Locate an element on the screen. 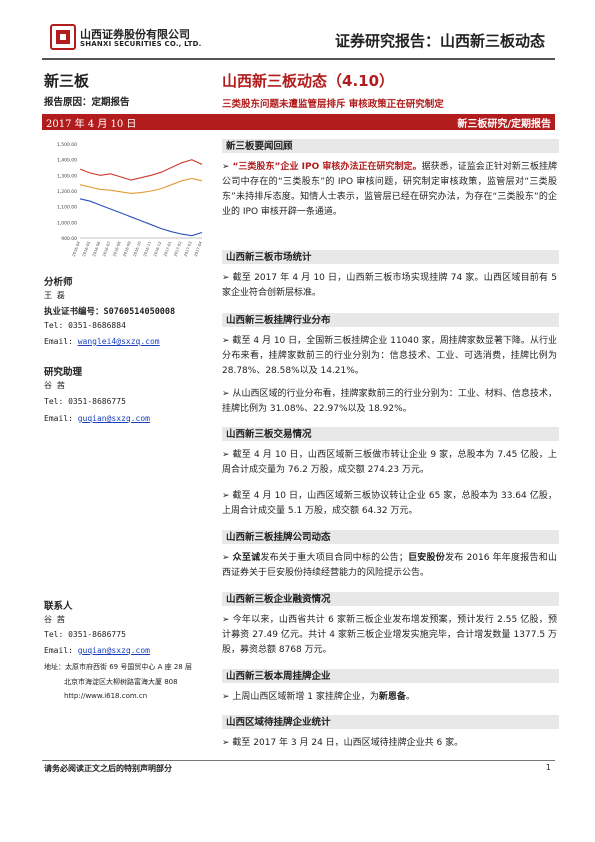  contact-name: 谷 茜 is located at coordinates (54, 619).